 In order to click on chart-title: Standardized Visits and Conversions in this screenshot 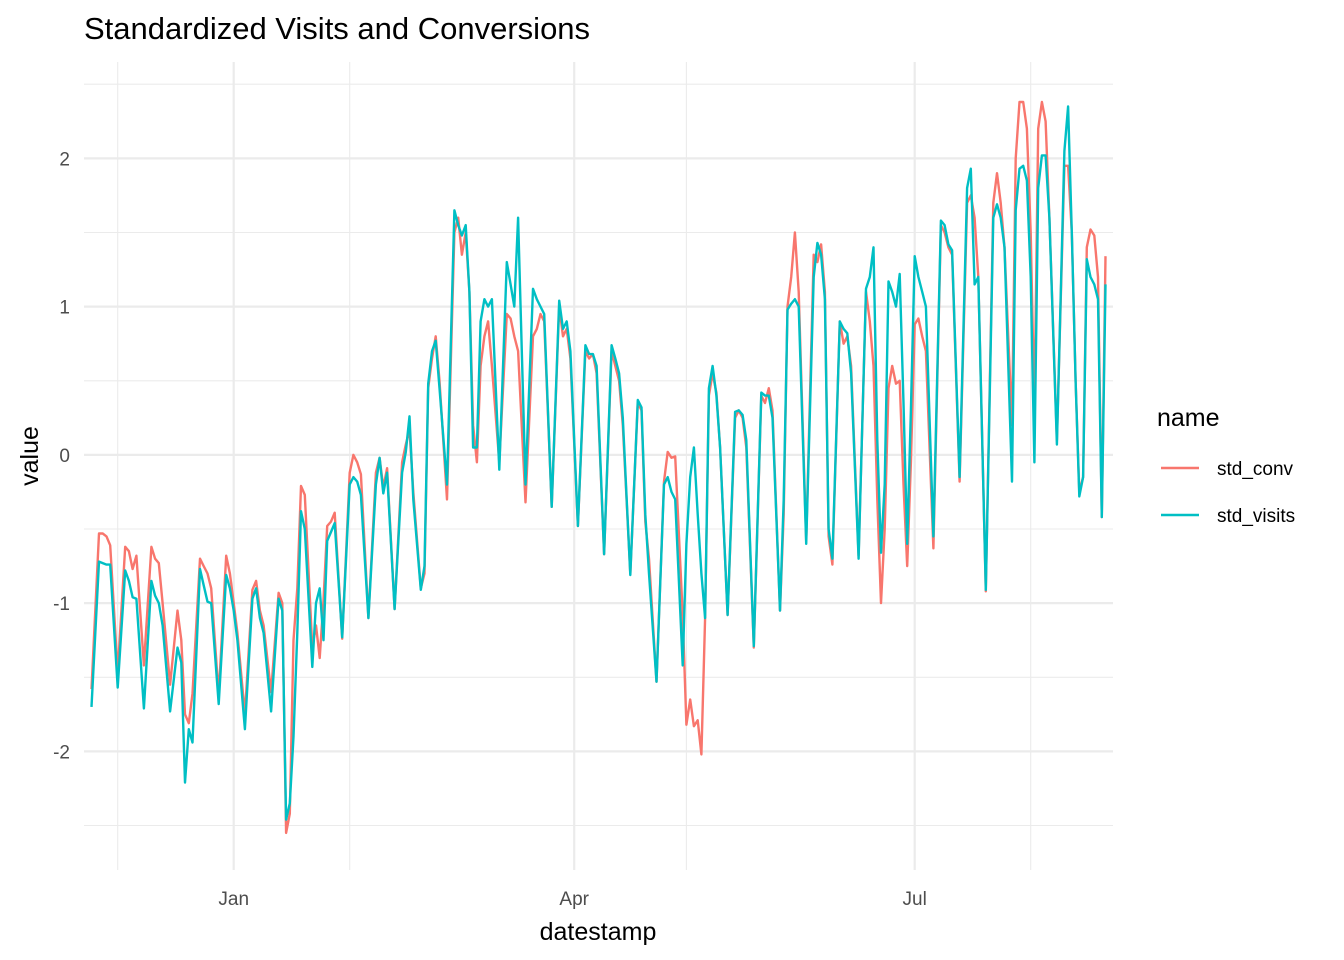, I will do `click(337, 28)`.